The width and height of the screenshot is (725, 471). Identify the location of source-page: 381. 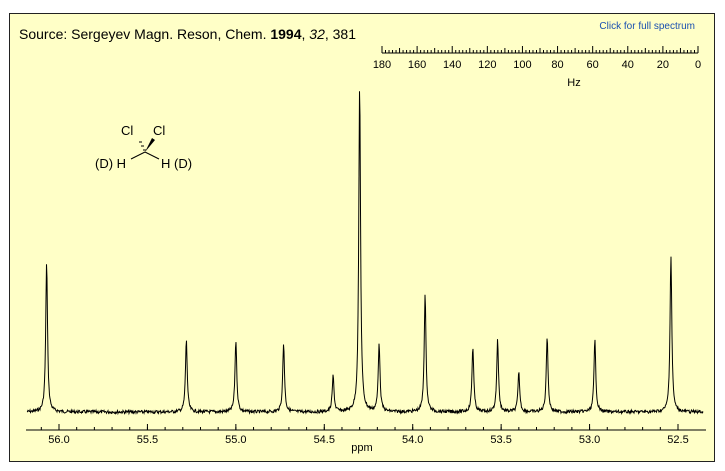
(344, 34).